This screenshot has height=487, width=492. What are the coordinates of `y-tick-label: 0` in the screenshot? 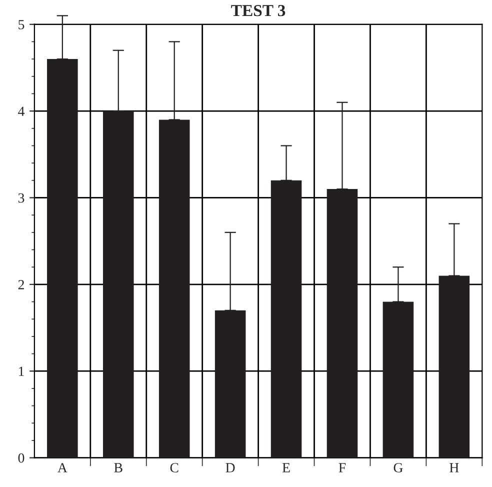 It's located at (21, 458).